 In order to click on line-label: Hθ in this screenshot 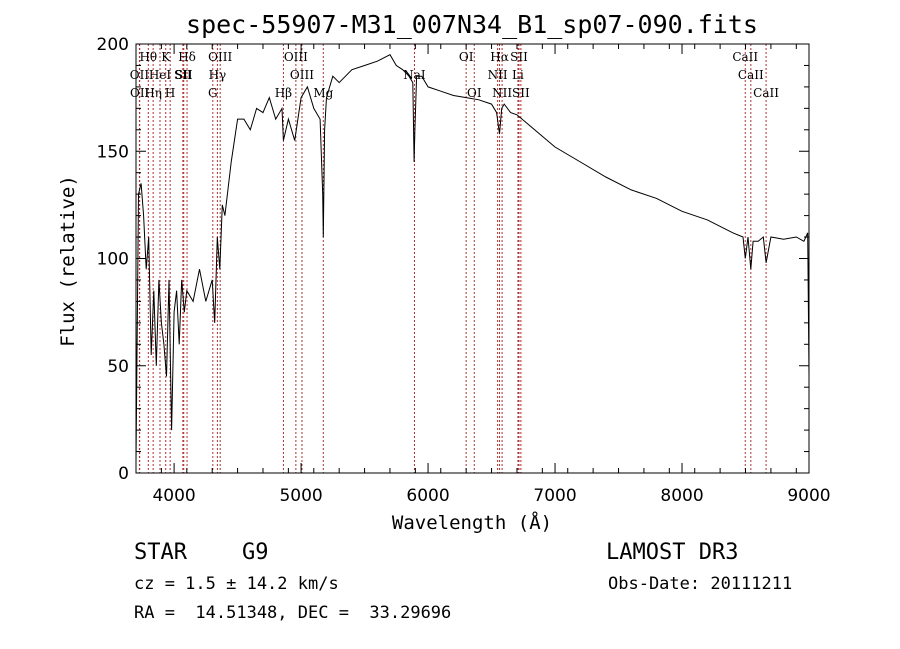, I will do `click(148, 57)`.